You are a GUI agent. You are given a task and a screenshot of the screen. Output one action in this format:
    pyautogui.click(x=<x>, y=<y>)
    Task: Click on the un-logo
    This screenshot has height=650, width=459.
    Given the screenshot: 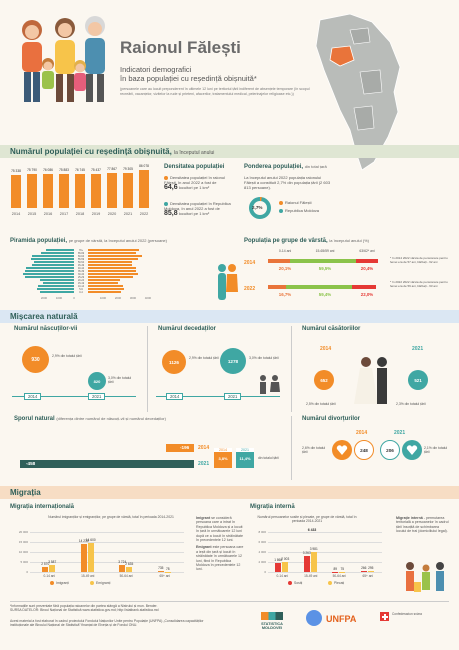 What is the action you would take?
    pyautogui.click(x=314, y=618)
    